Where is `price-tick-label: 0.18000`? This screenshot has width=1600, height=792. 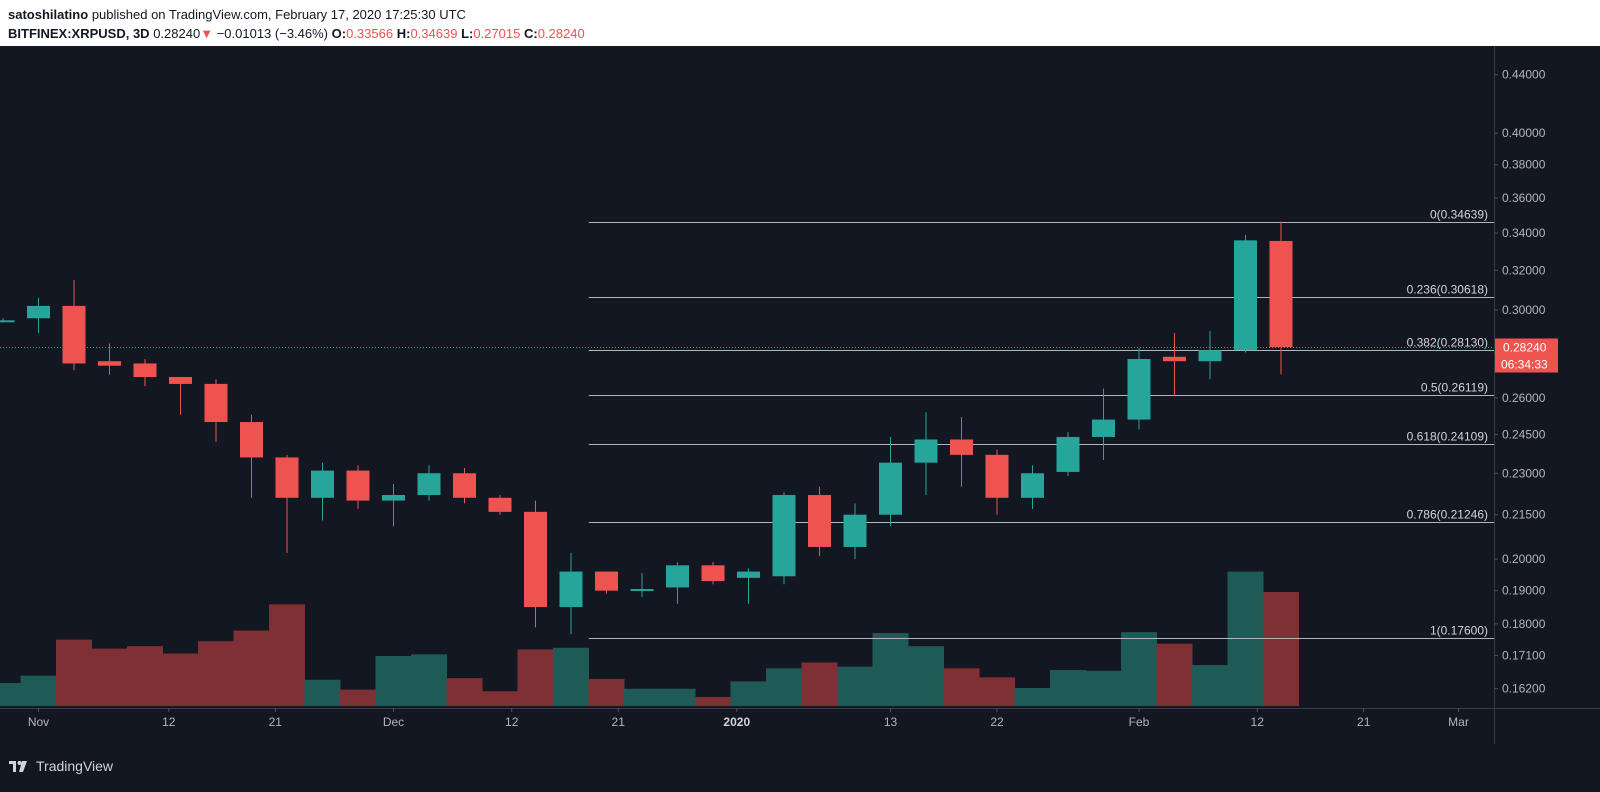
price-tick-label: 0.18000 is located at coordinates (1524, 624).